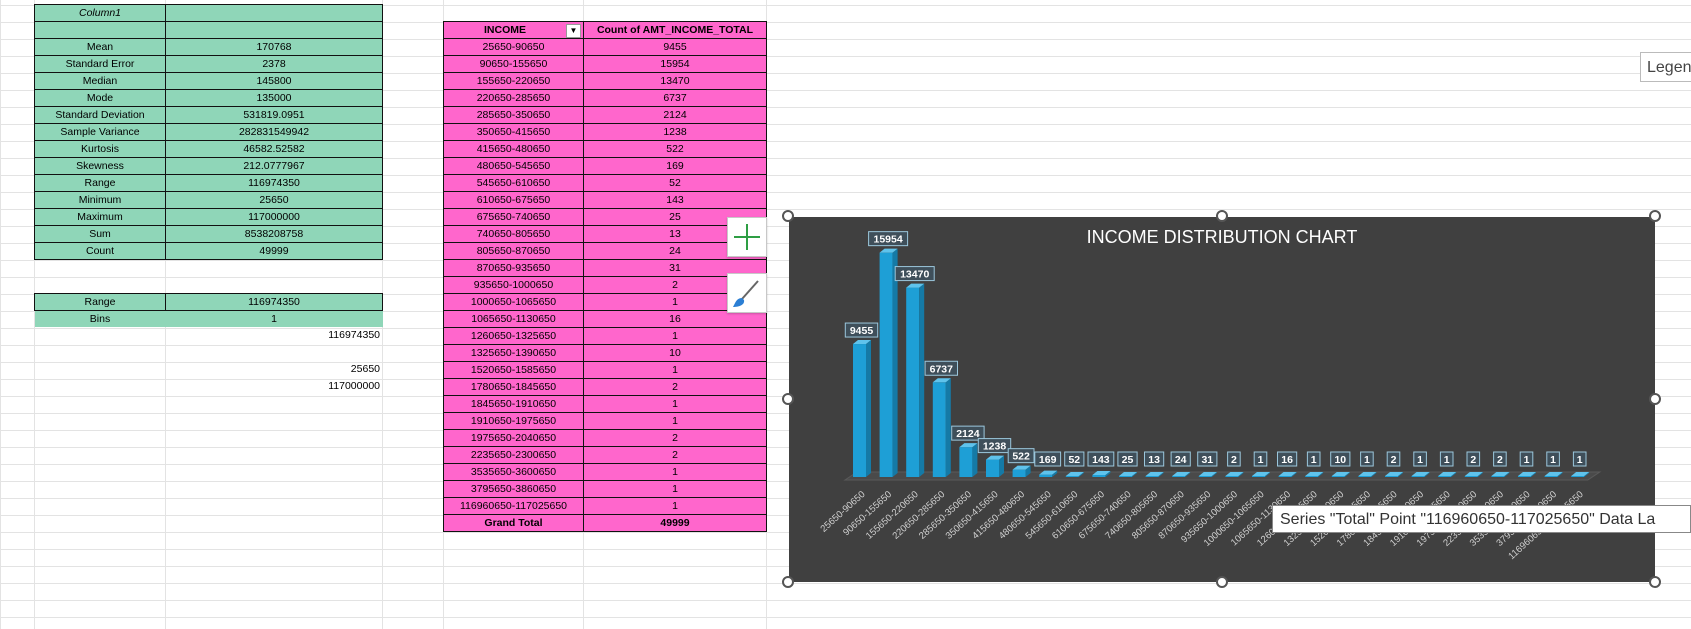 The width and height of the screenshot is (1691, 629). Describe the element at coordinates (513, 183) in the screenshot. I see `pivot-bin: 545650-610650` at that location.